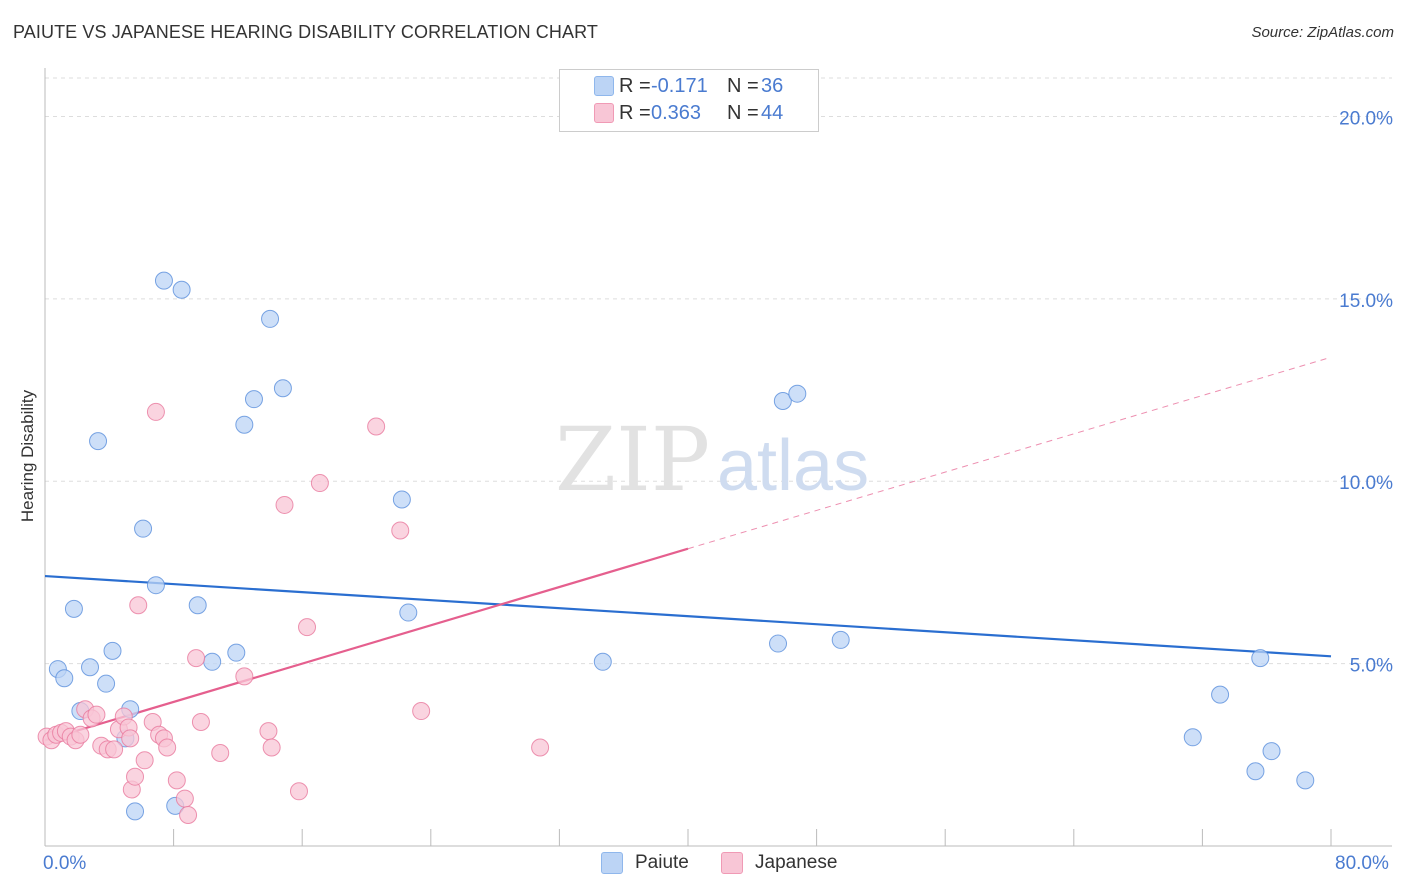  Describe the element at coordinates (65, 863) in the screenshot. I see `x-tick-label-min: 0.0%` at that location.